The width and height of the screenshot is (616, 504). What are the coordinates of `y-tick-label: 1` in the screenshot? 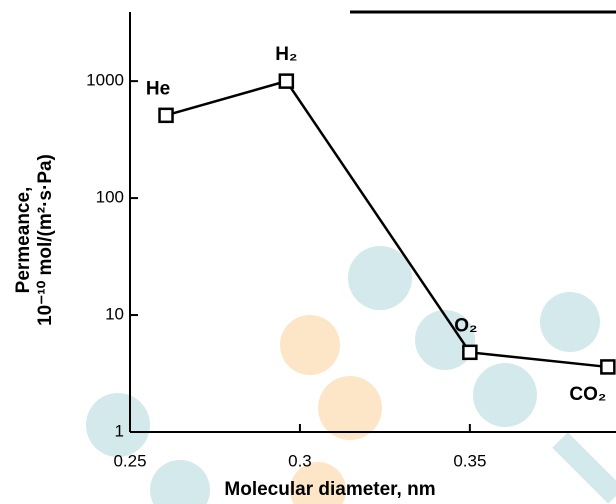 It's located at (119, 430).